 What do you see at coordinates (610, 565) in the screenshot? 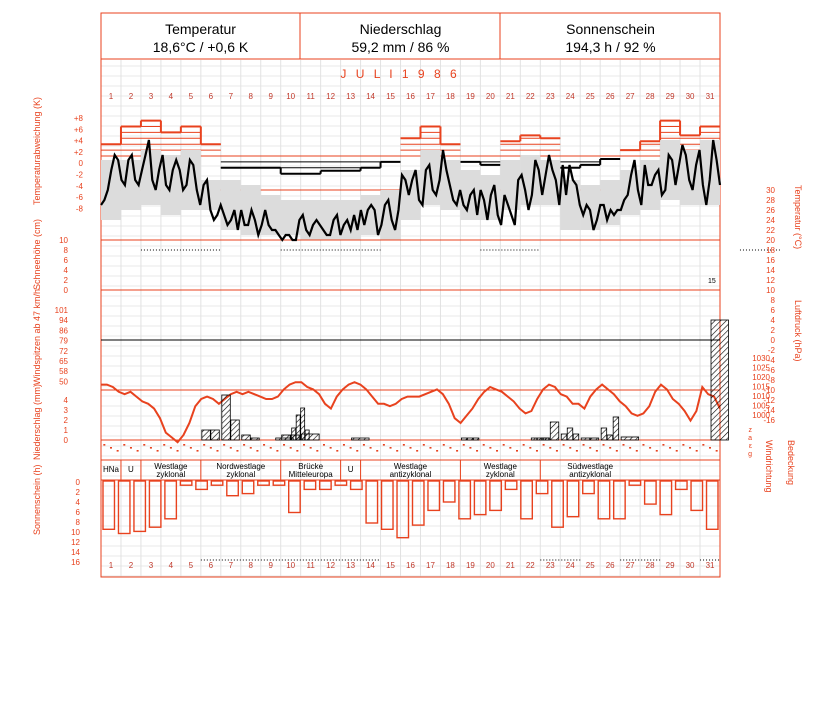
I see `day-label-bottom: 26` at bounding box center [610, 565].